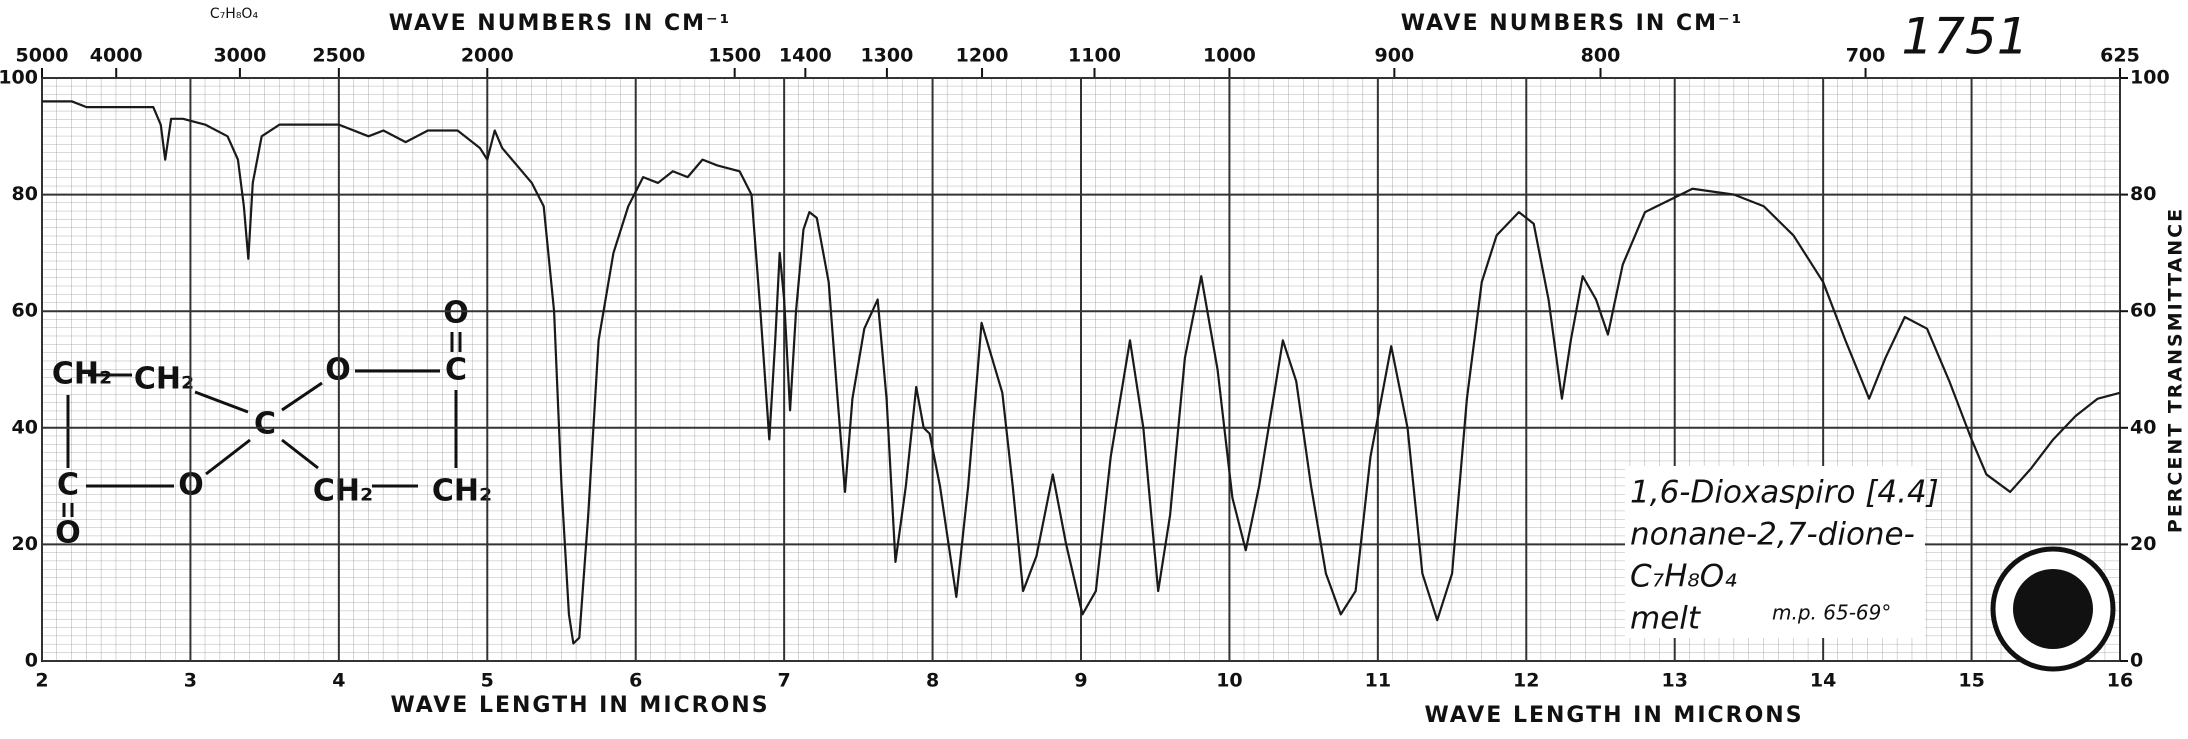 This screenshot has height=739, width=2188. I want to click on y-tick-label: 0, so click(31, 661).